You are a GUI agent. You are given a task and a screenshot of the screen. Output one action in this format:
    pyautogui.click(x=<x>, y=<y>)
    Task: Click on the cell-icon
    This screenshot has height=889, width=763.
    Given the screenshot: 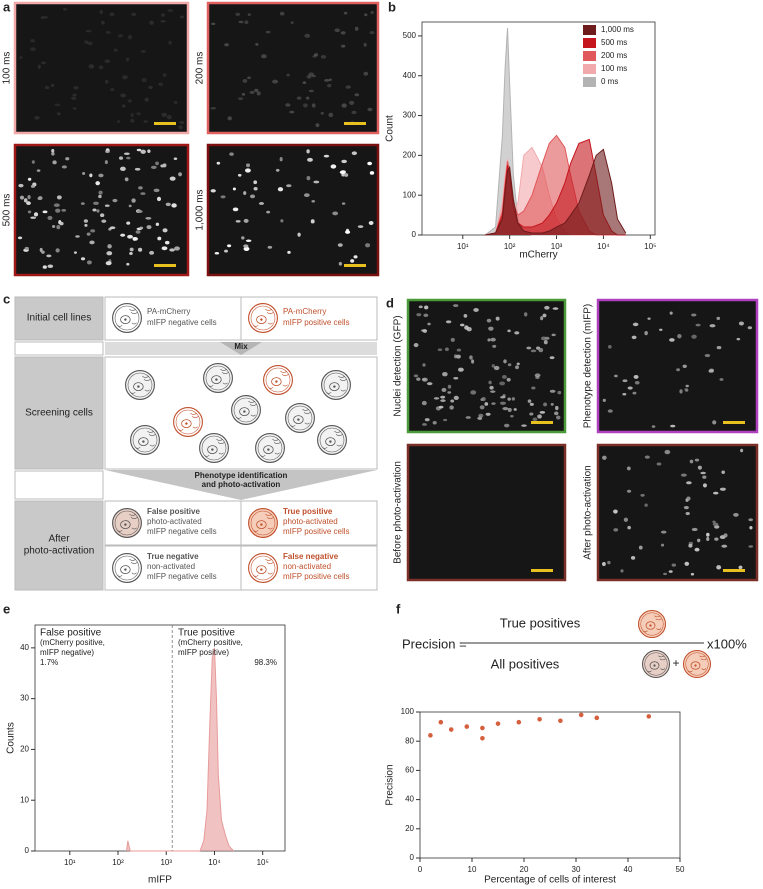 What is the action you would take?
    pyautogui.click(x=263, y=318)
    